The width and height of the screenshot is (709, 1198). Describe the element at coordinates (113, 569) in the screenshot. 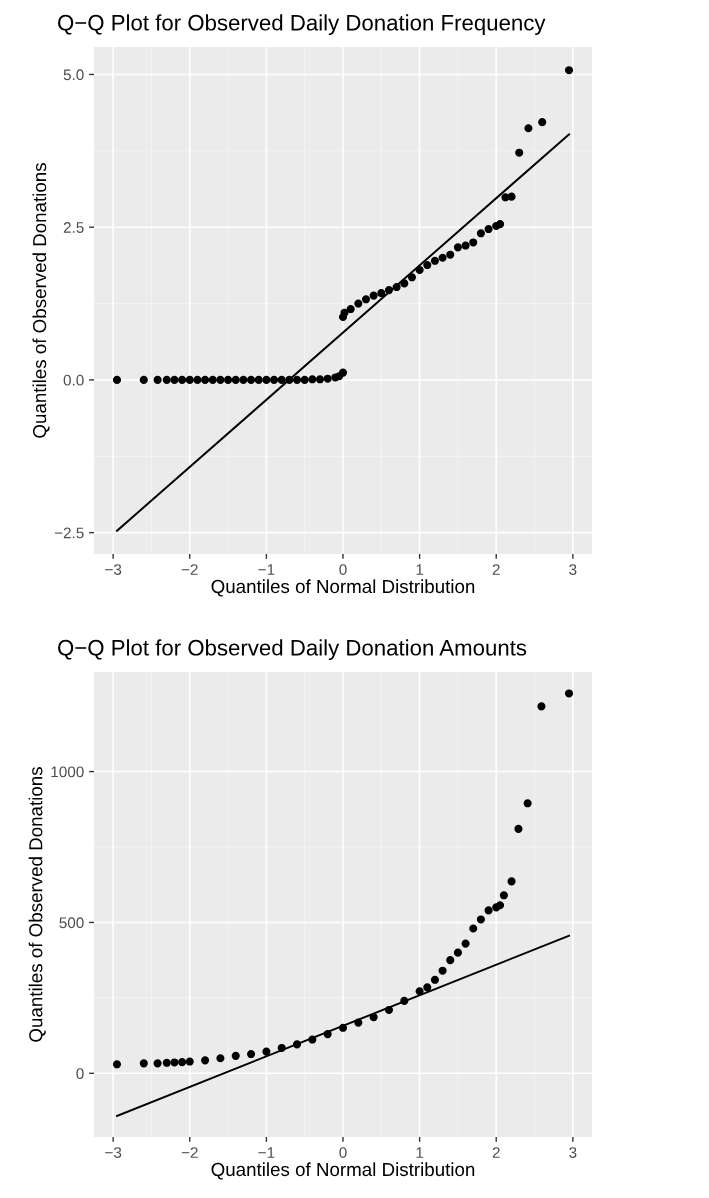

I see `x-tick-label: −3` at that location.